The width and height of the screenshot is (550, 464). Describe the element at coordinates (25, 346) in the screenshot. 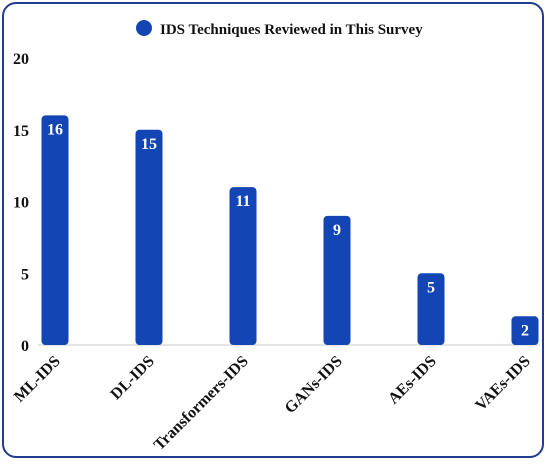

I see `y-tick-label: 0` at that location.